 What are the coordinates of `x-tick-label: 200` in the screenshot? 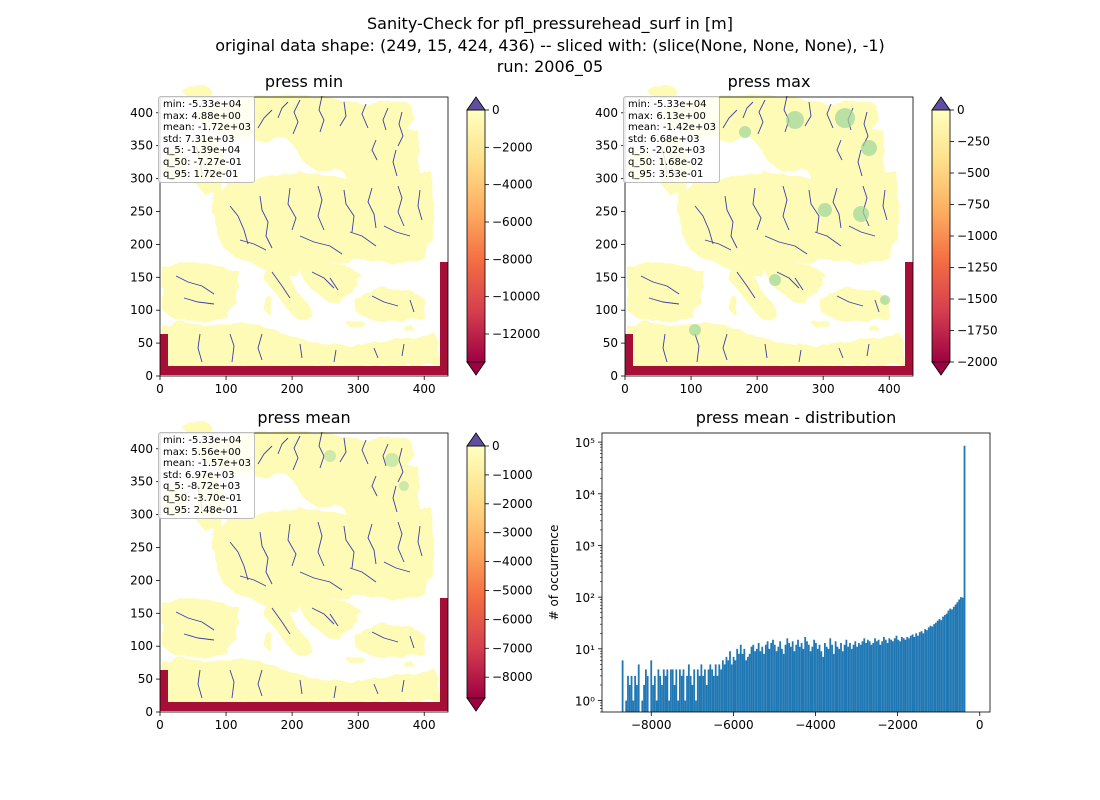 It's located at (292, 389).